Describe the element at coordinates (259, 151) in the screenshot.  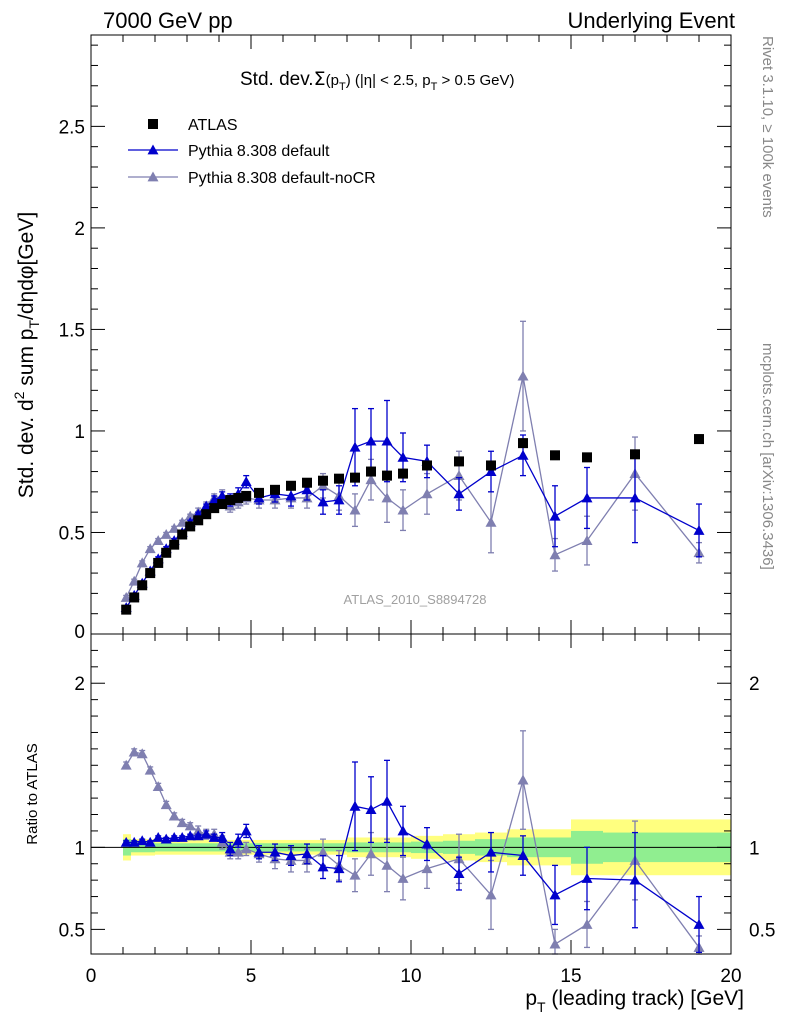
I see `legend-label-1: Pythia 8.308 default` at that location.